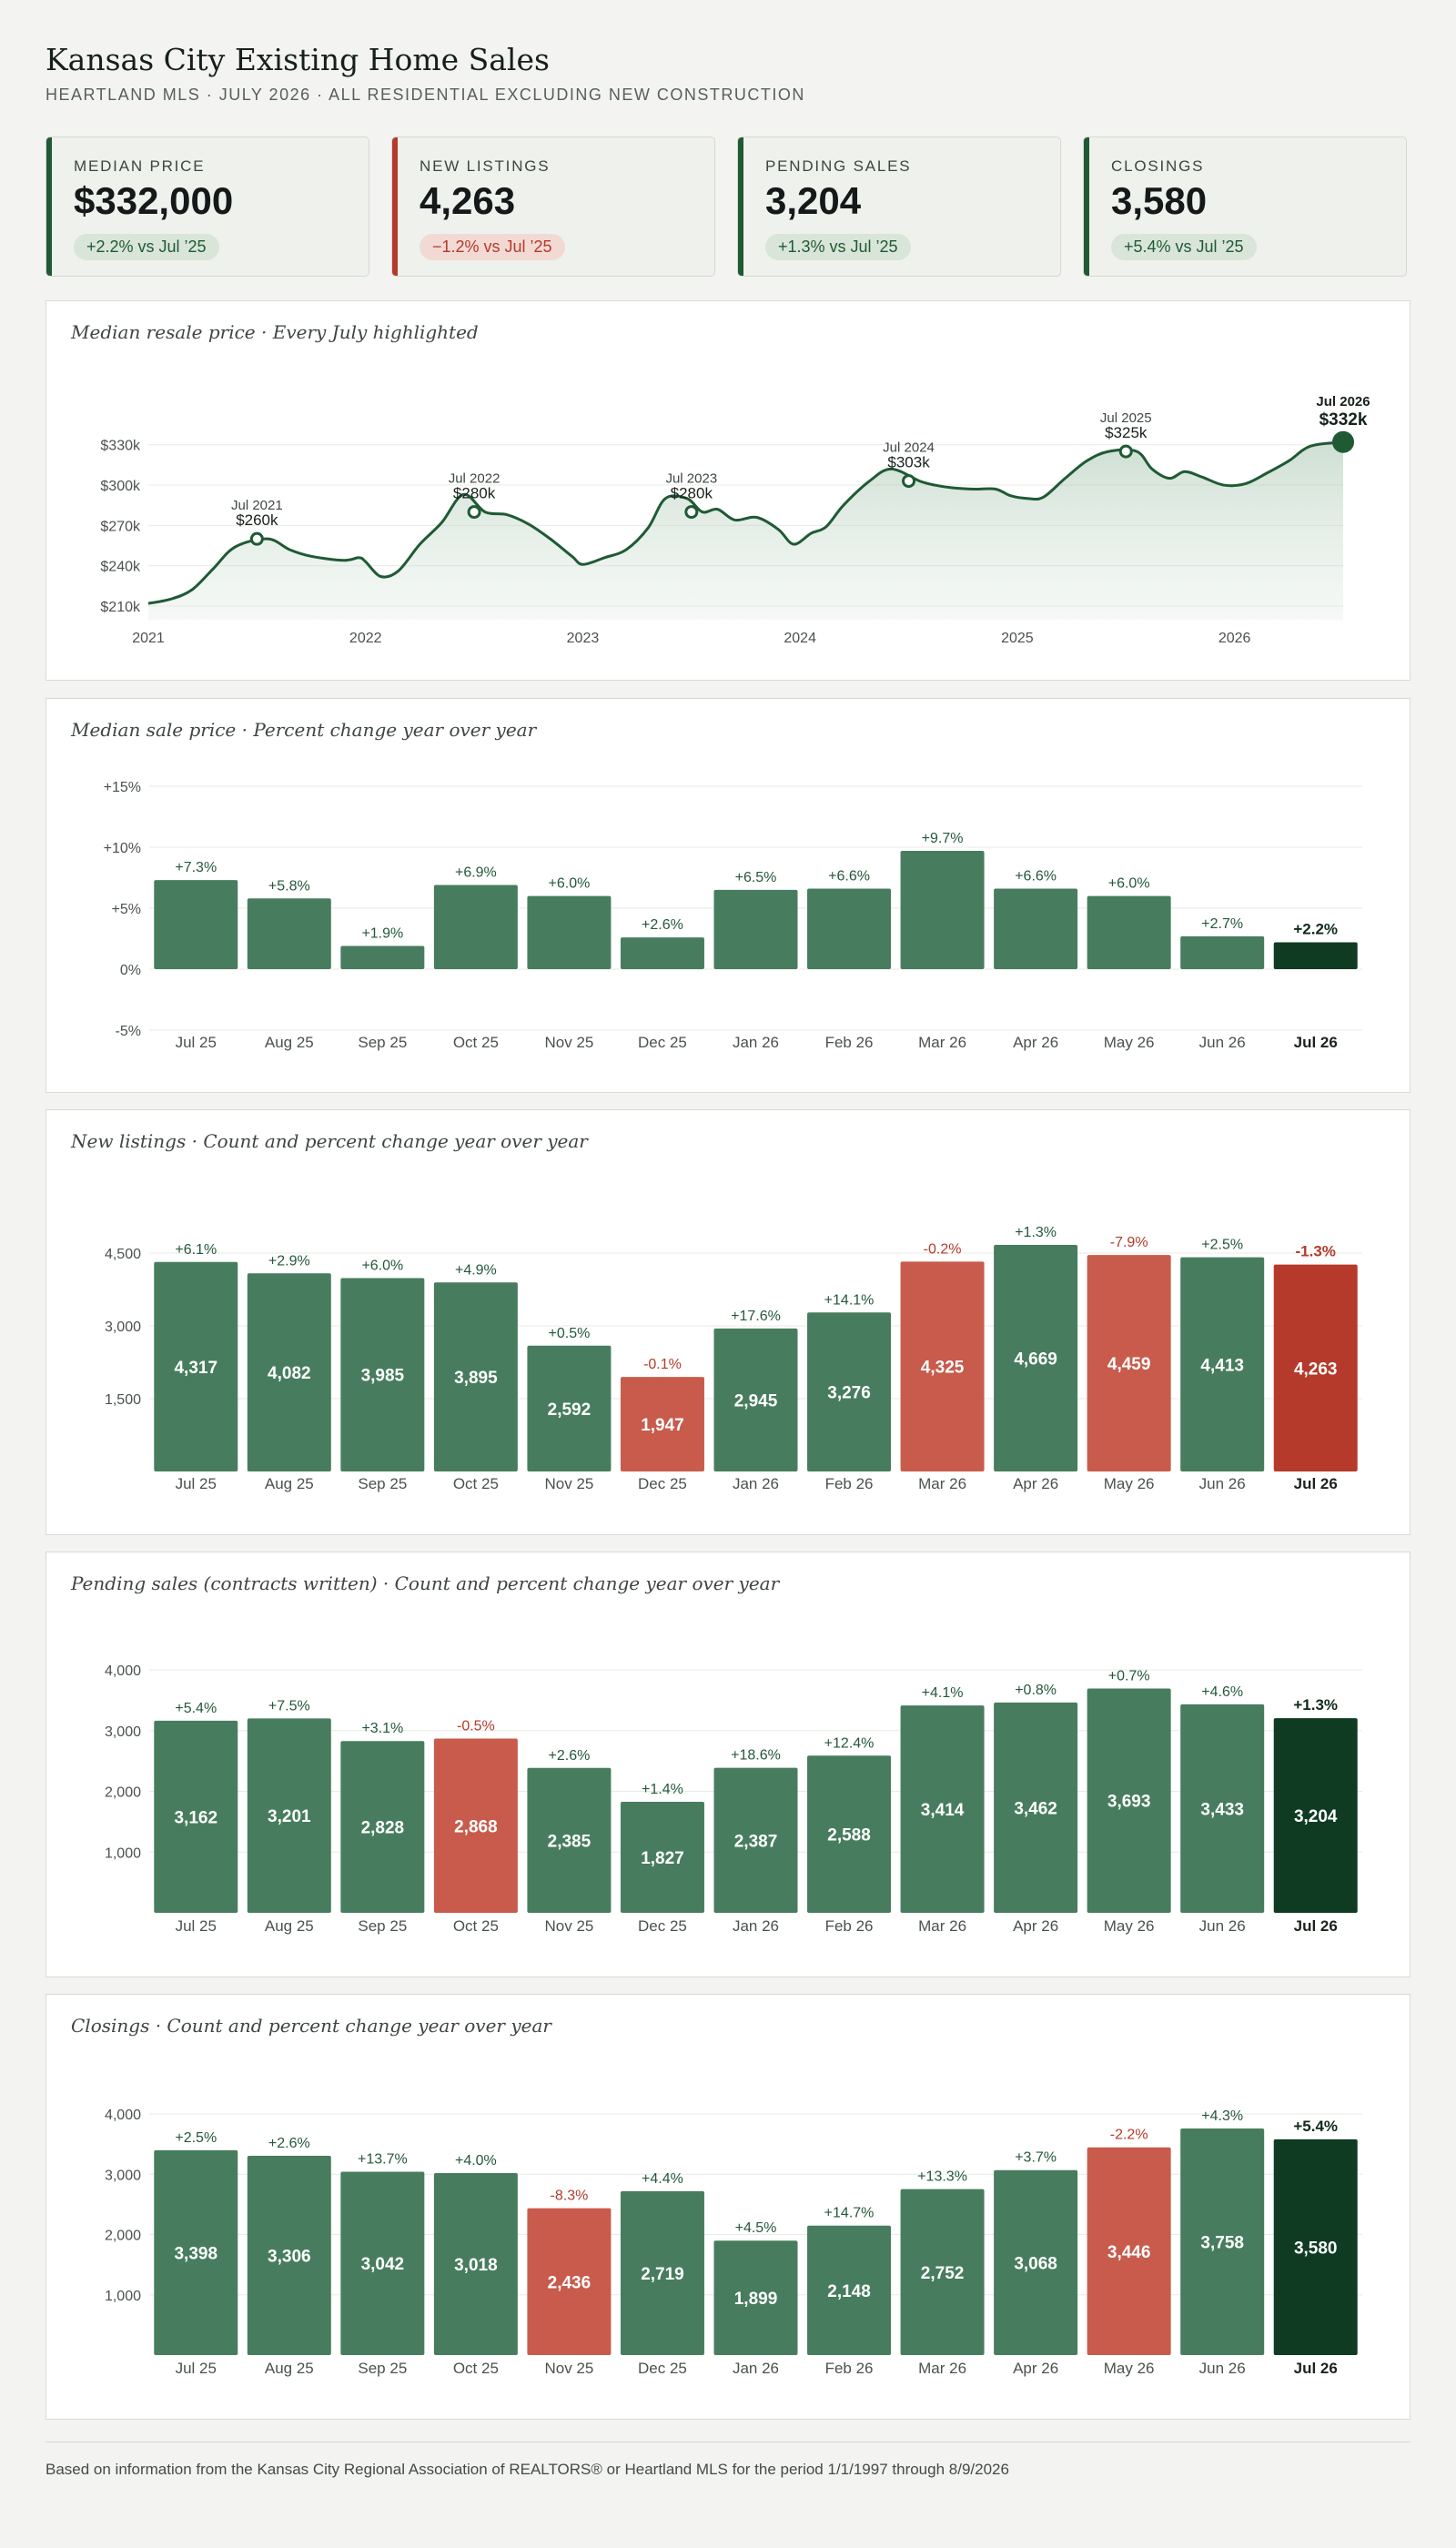  What do you see at coordinates (476, 1270) in the screenshot?
I see `yoy-label: +4.9%` at bounding box center [476, 1270].